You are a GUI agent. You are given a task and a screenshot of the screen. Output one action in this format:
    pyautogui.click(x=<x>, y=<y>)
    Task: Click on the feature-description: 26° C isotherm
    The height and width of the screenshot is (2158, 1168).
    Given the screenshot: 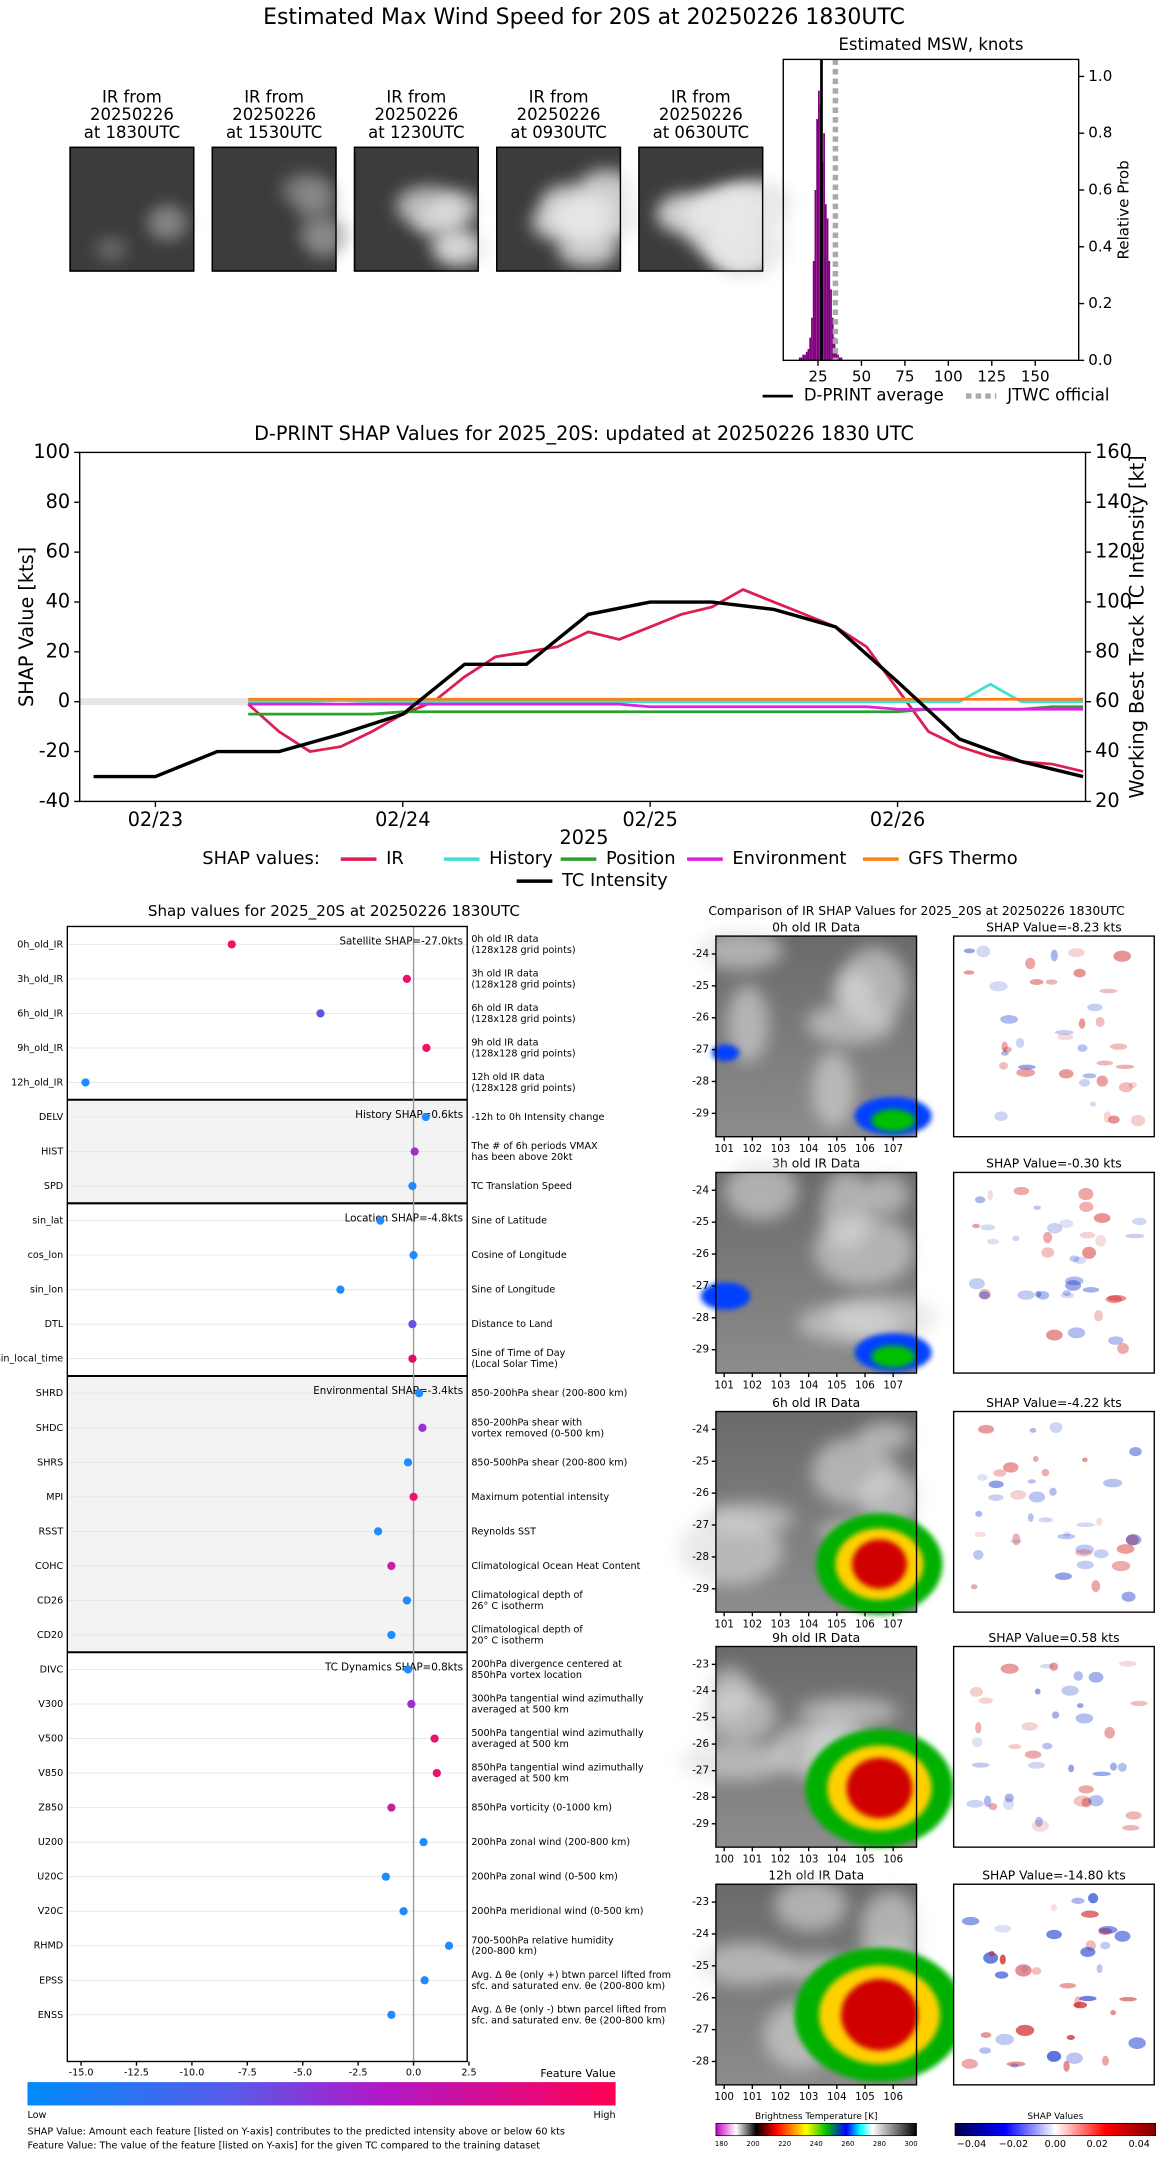 What is the action you would take?
    pyautogui.click(x=507, y=1606)
    